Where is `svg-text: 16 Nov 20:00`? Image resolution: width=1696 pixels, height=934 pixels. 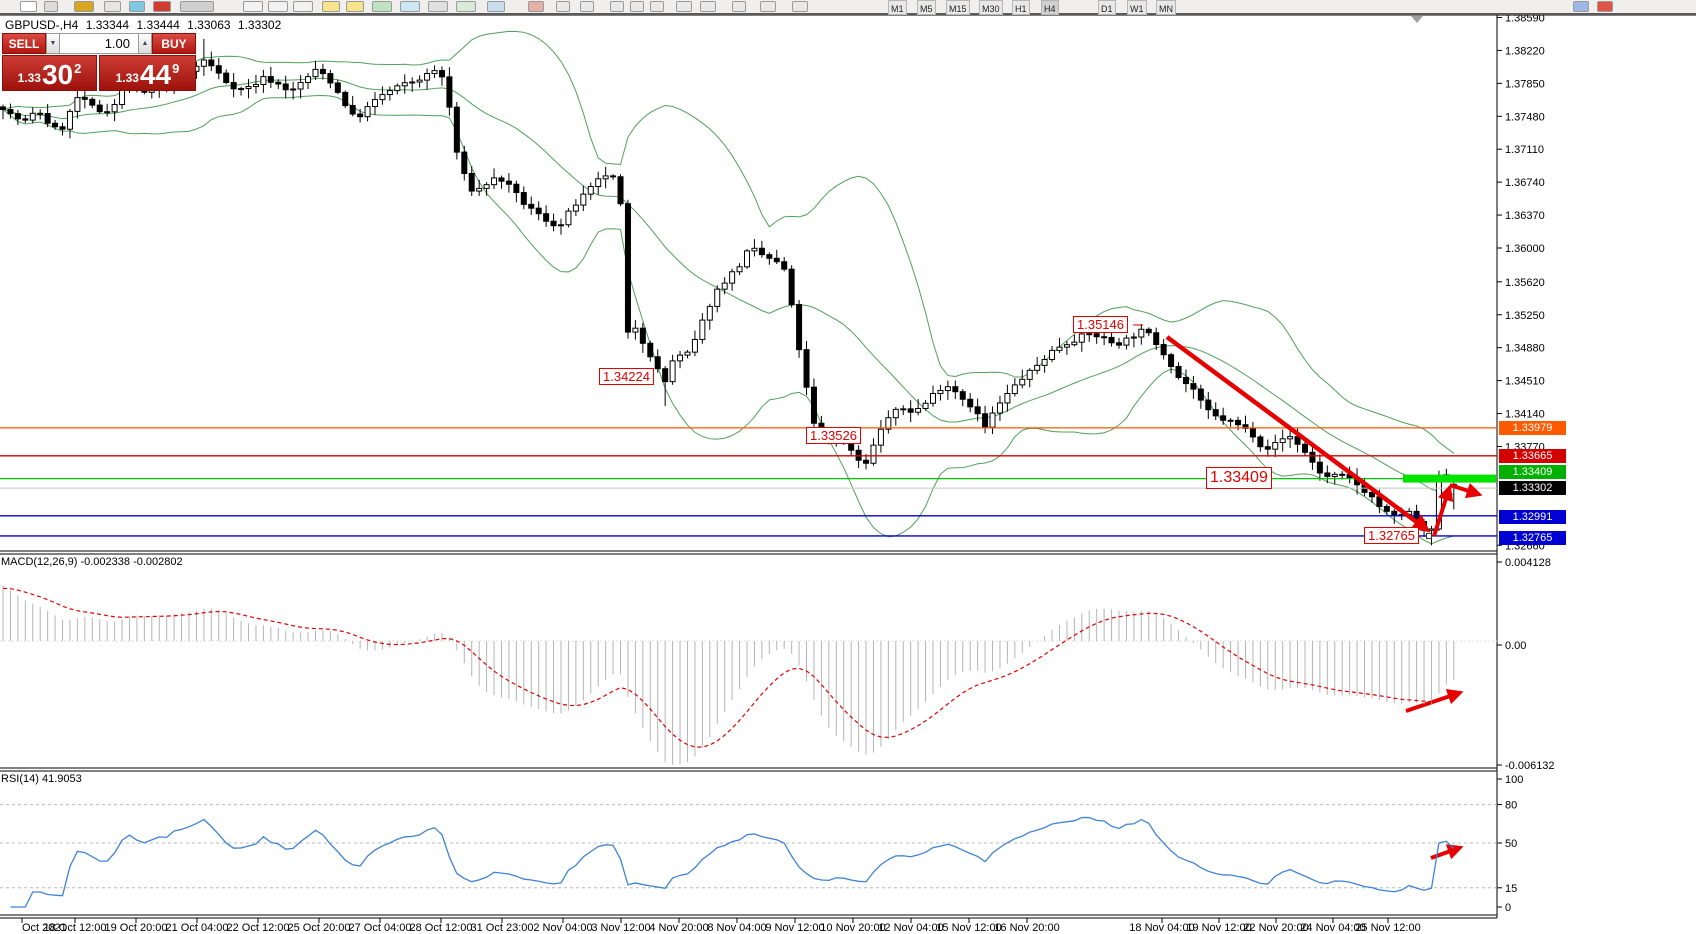 svg-text: 16 Nov 20:00 is located at coordinates (1026, 928).